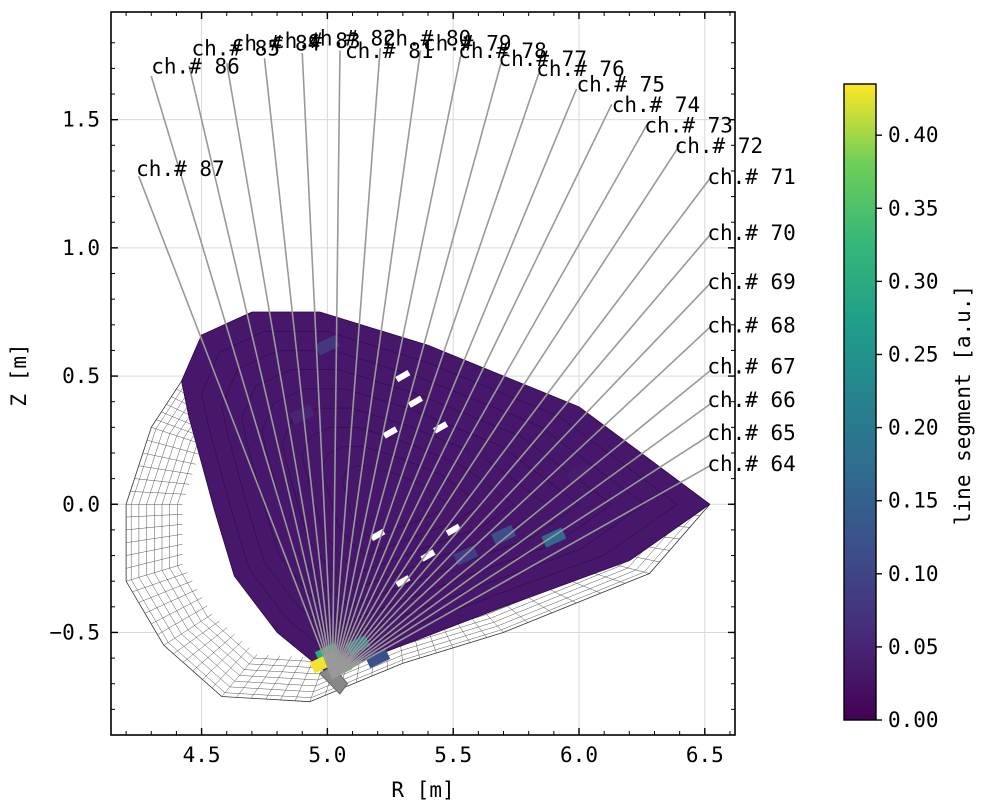 The image size is (985, 811). I want to click on channel-label: ch.# 68, so click(751, 325).